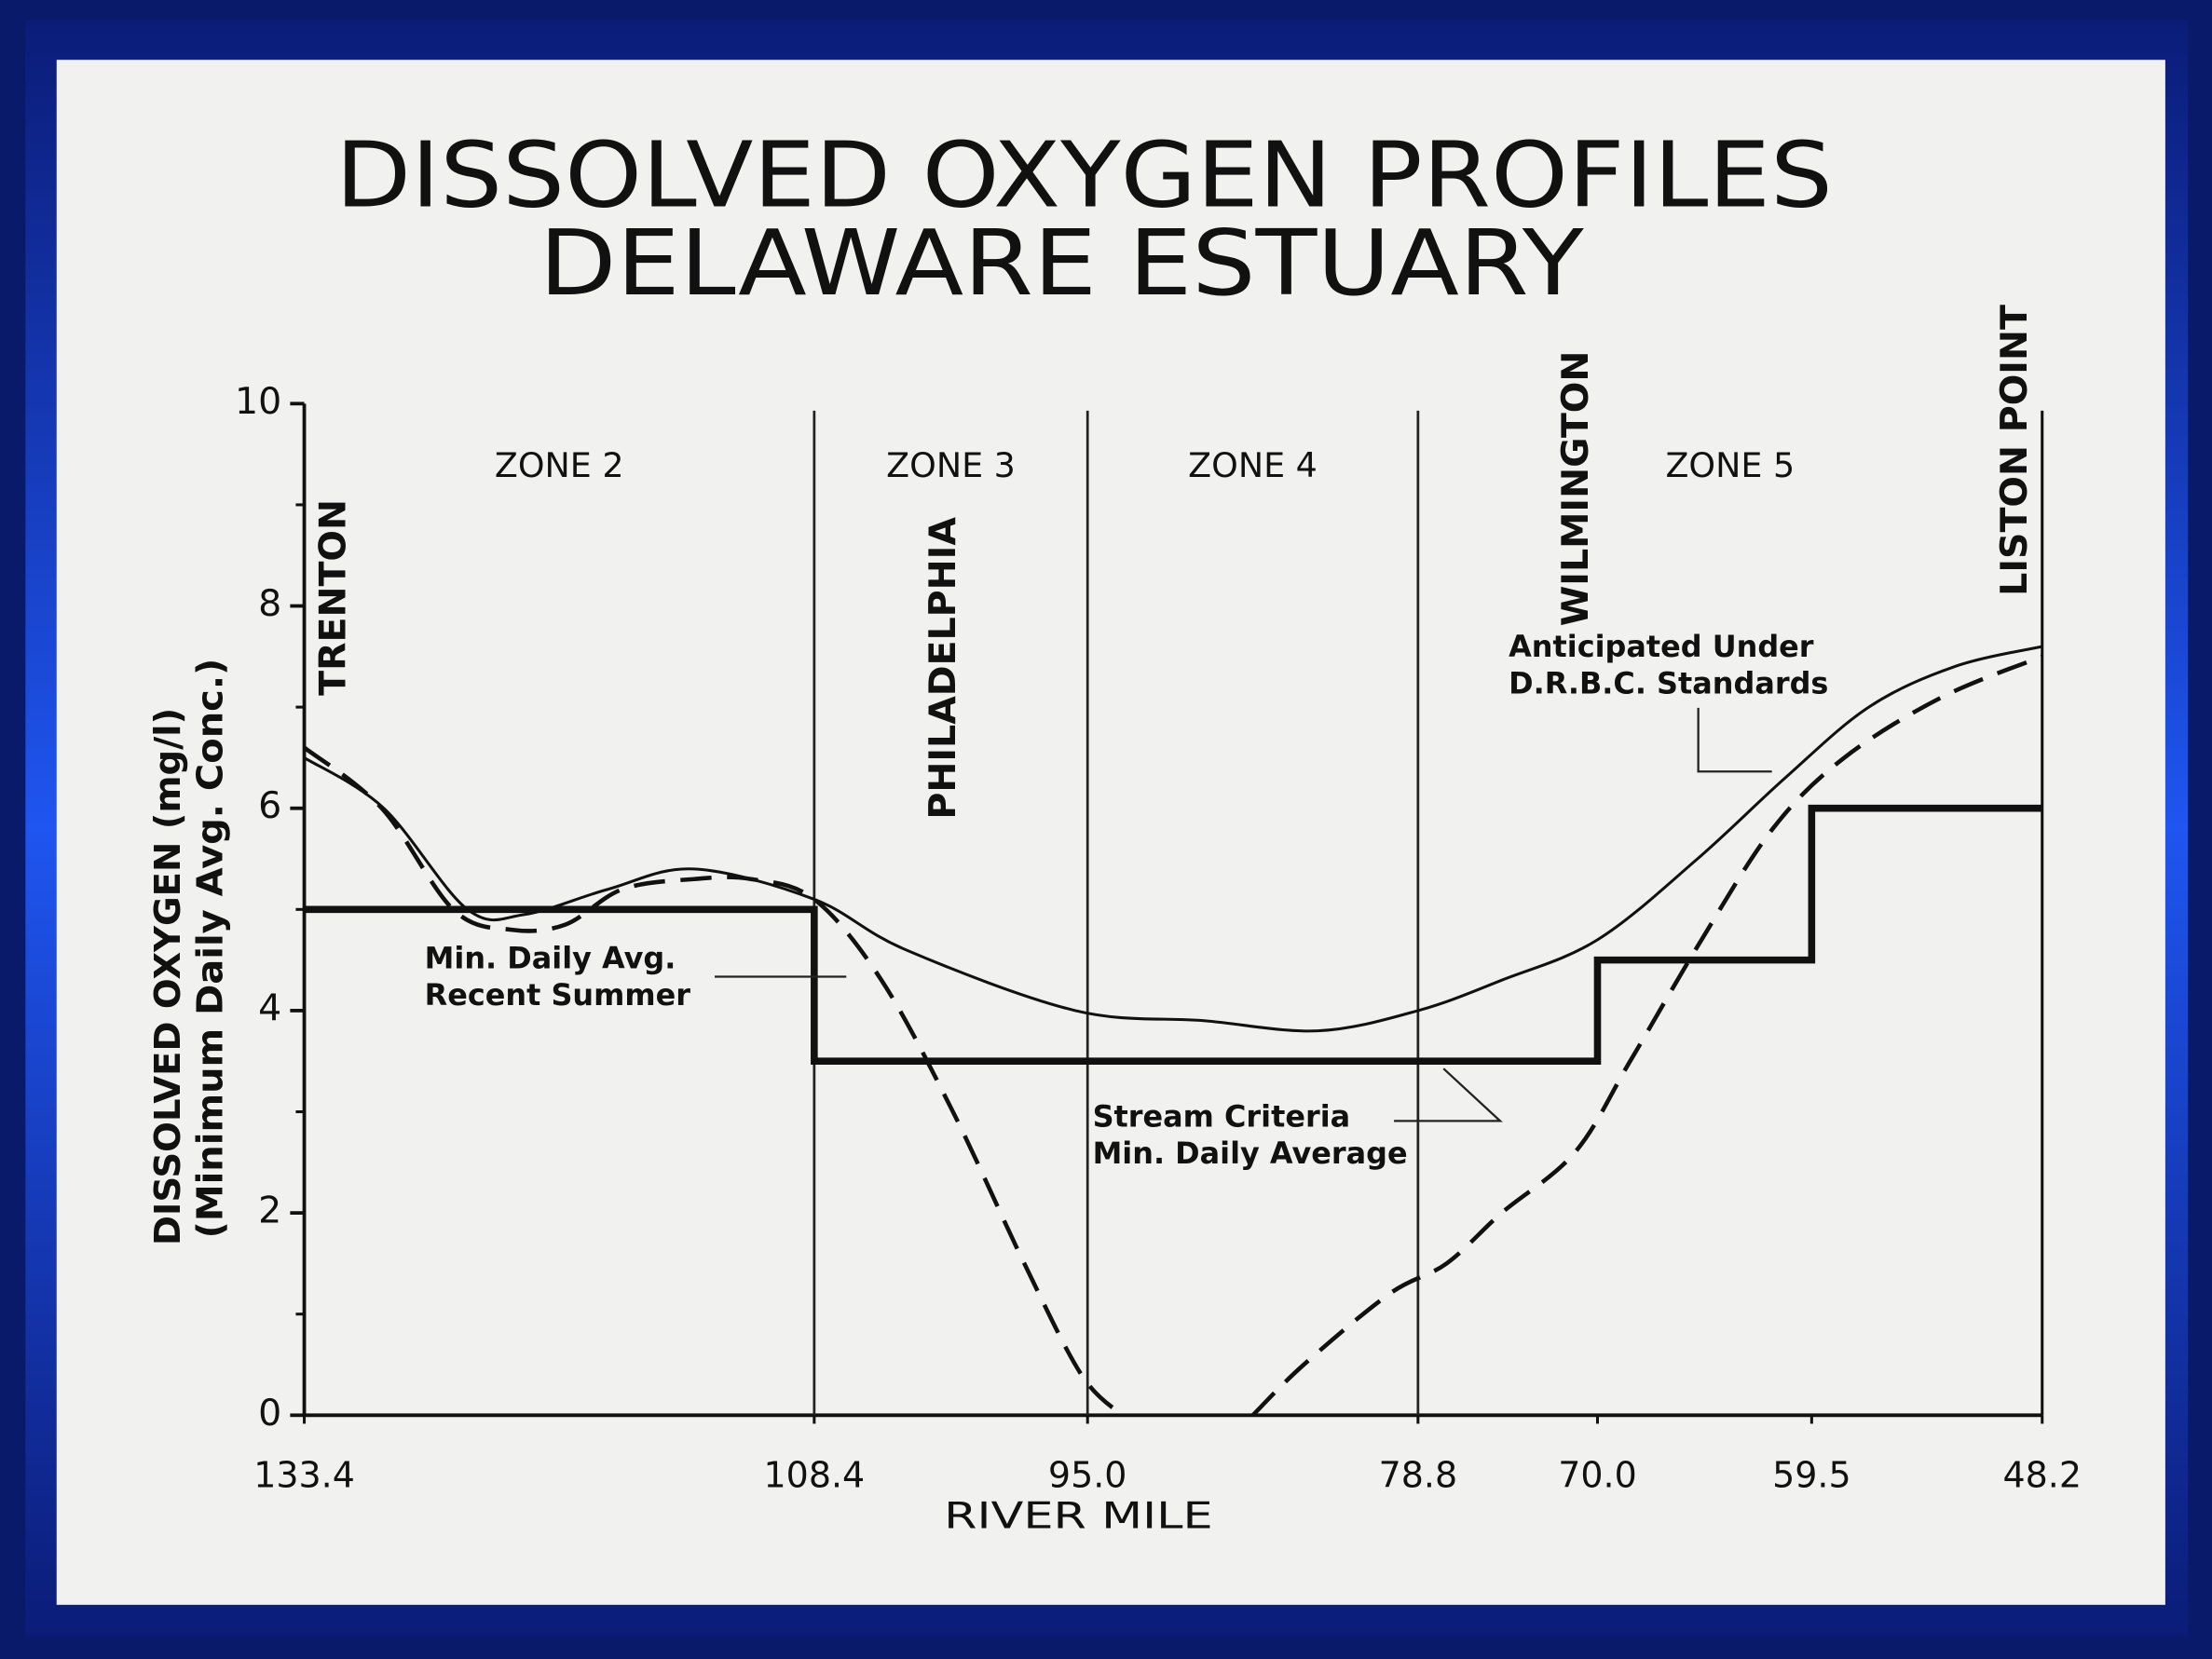 This screenshot has width=2212, height=1659. Describe the element at coordinates (269, 1007) in the screenshot. I see `y-tick-label: 4` at that location.